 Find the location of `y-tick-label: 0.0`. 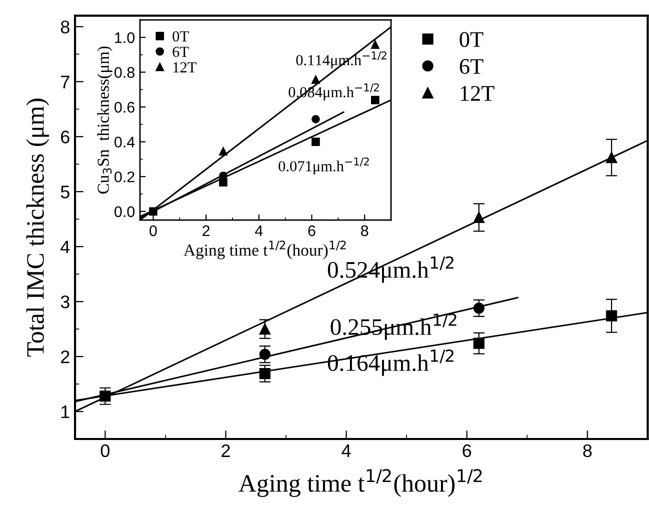

y-tick-label: 0.0 is located at coordinates (124, 212).